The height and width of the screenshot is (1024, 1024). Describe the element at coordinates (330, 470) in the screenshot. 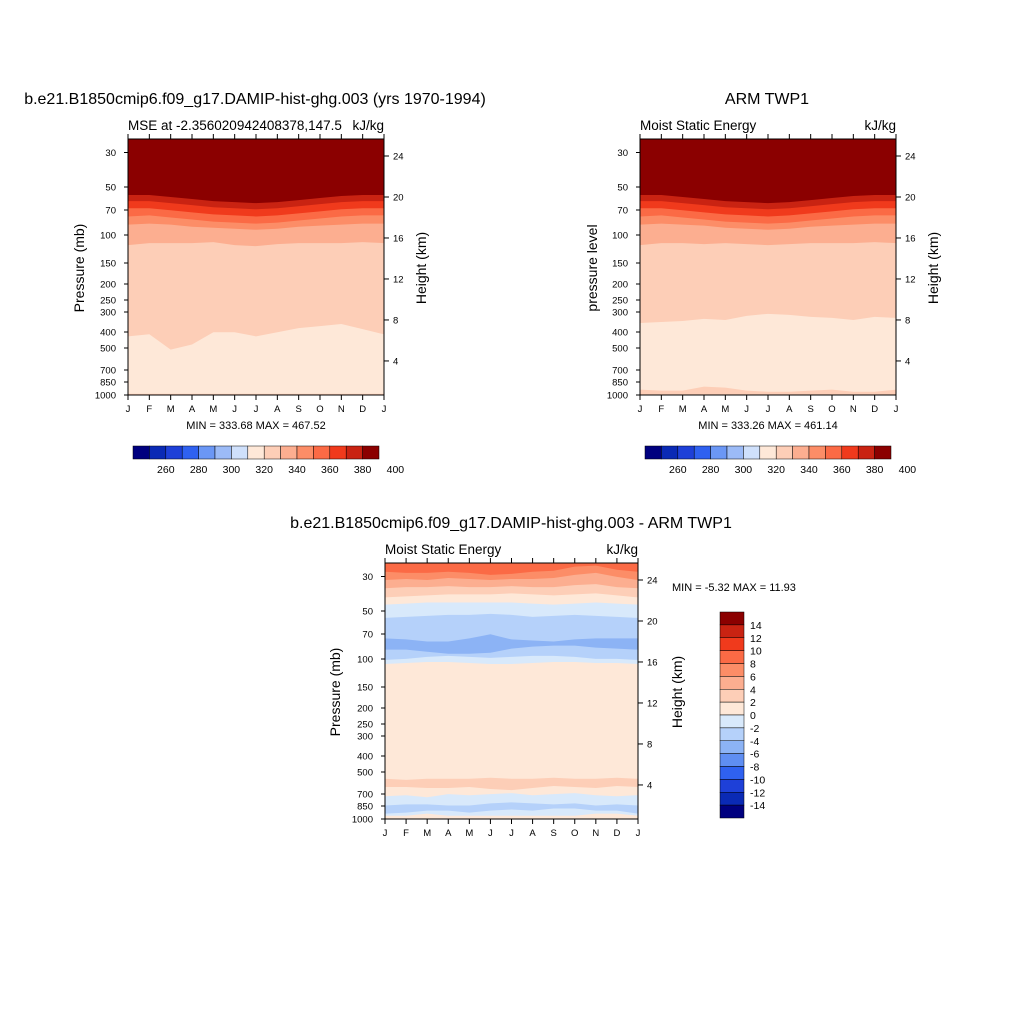

I see `colorbar-label: 360` at that location.